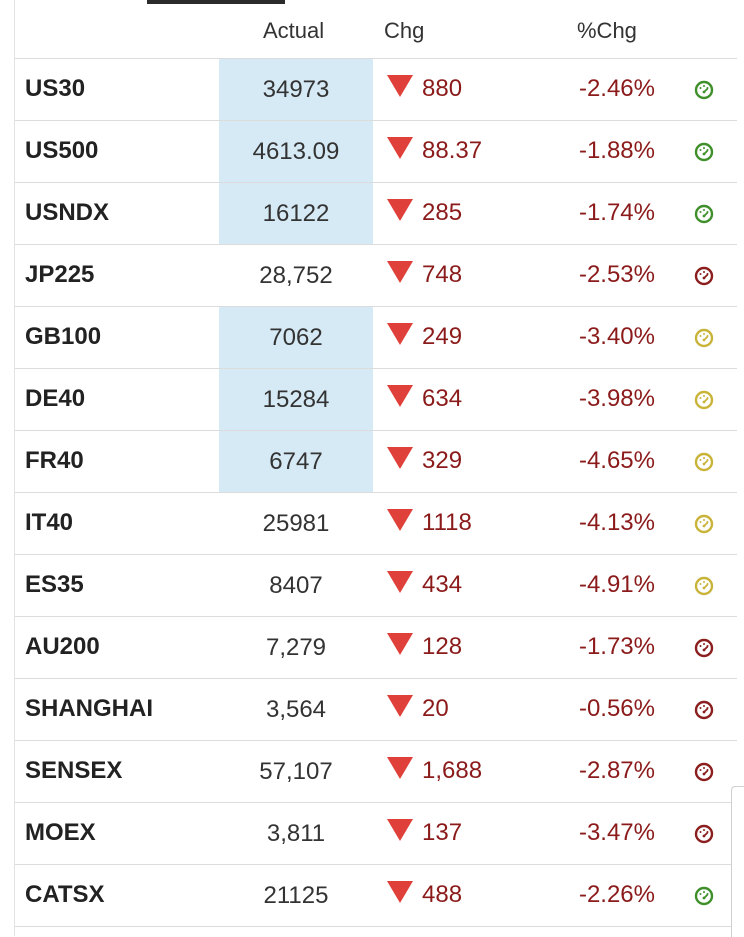  What do you see at coordinates (616, 460) in the screenshot?
I see `percent-change-value: -4.65%` at bounding box center [616, 460].